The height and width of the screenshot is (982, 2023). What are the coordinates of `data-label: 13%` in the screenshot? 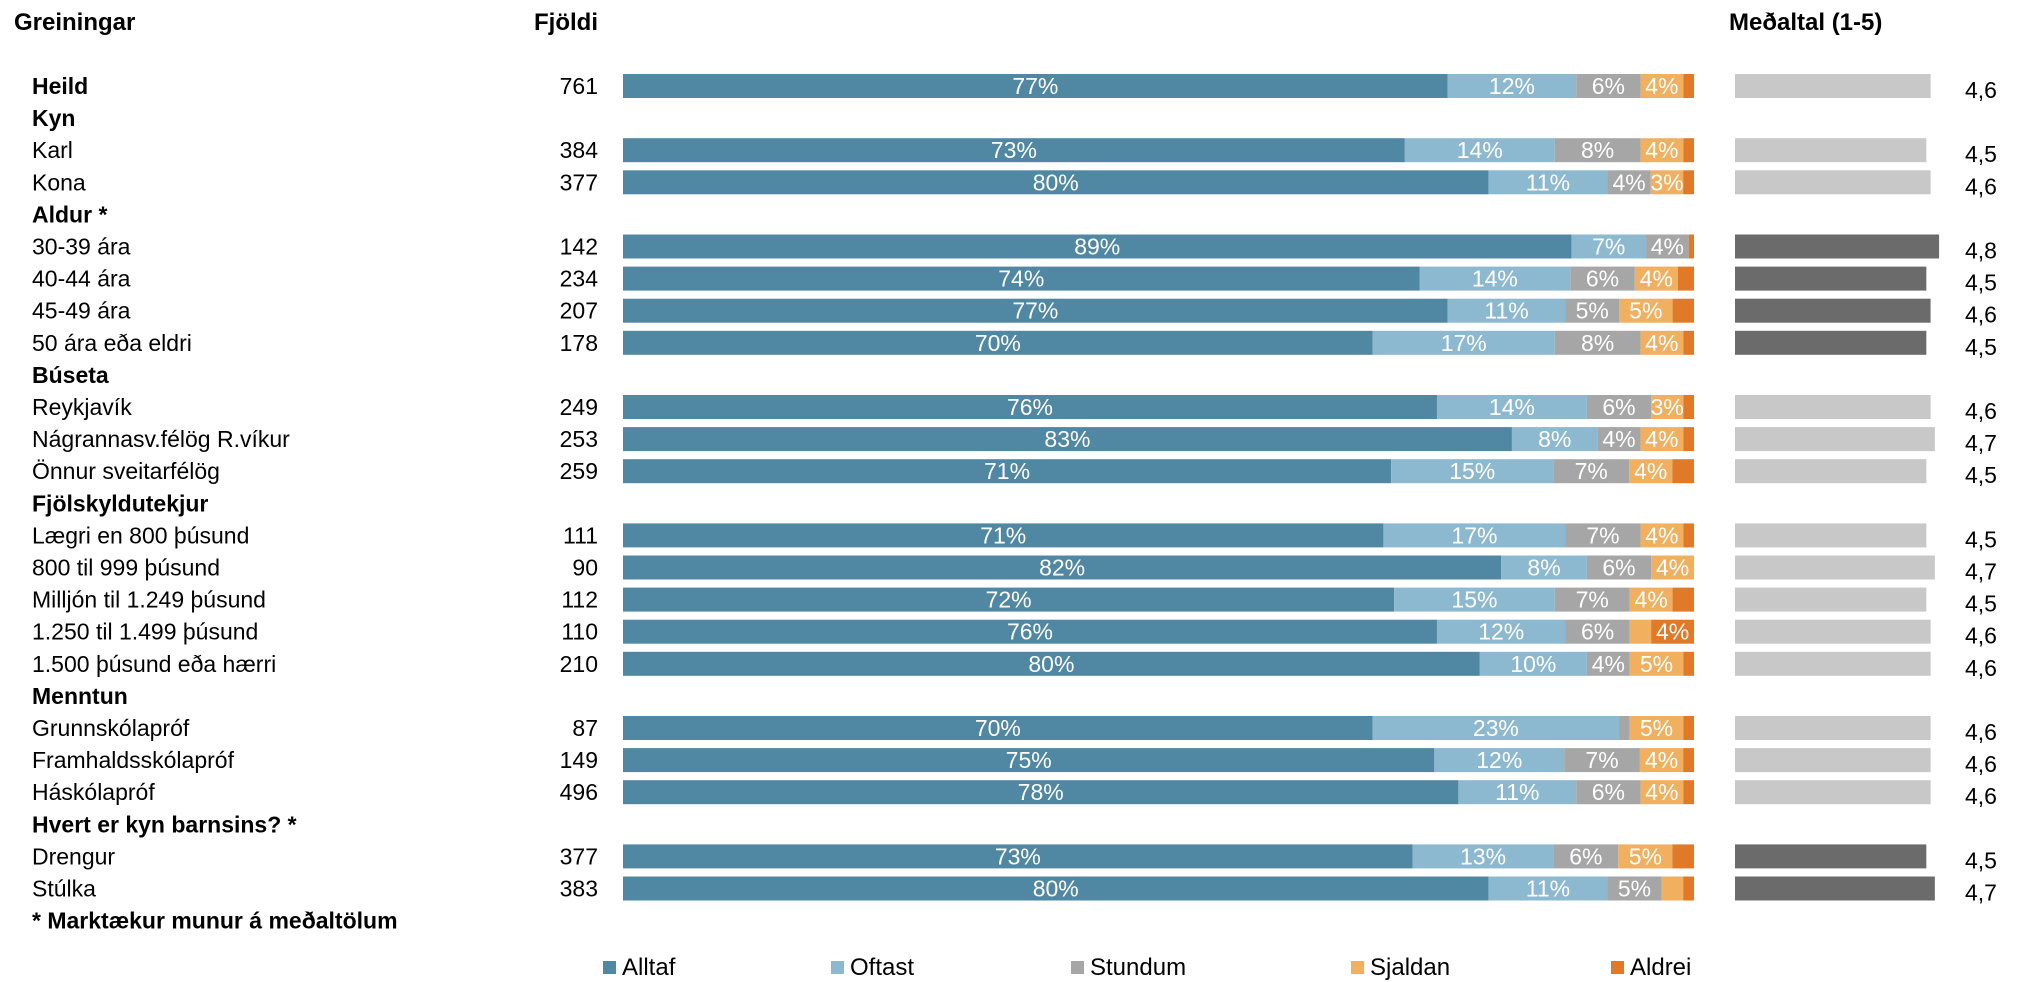 It's located at (1483, 856).